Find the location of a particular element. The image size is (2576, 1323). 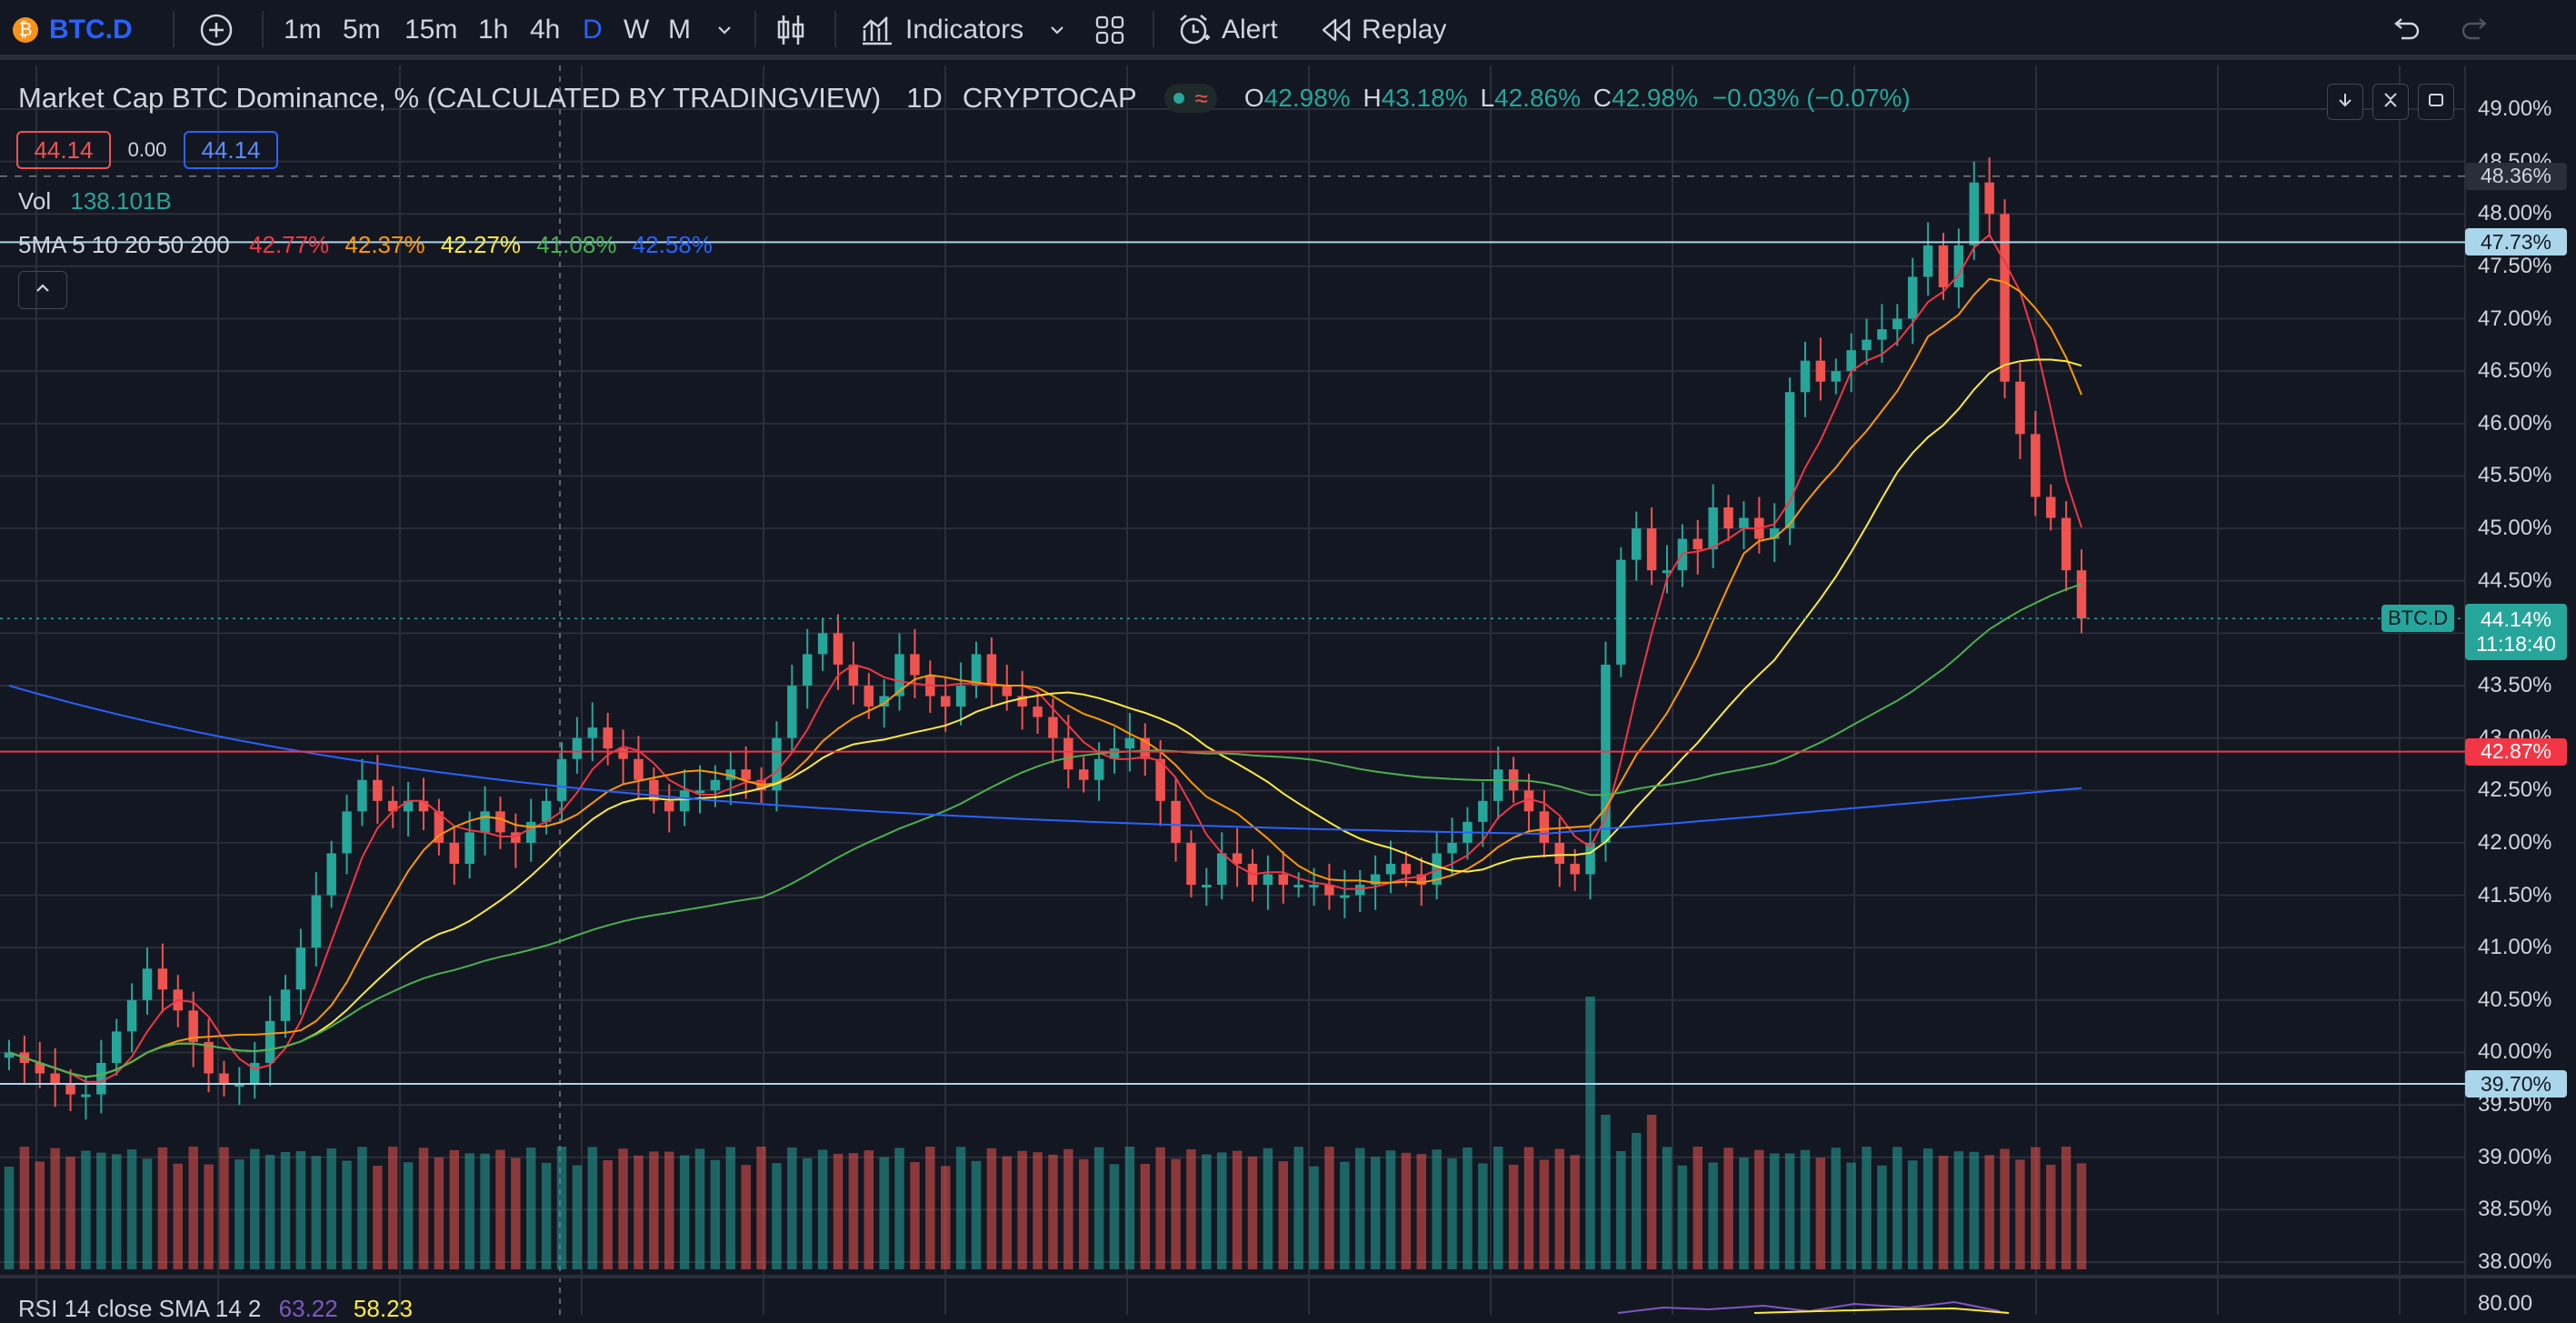

redo-icon is located at coordinates (2476, 30).